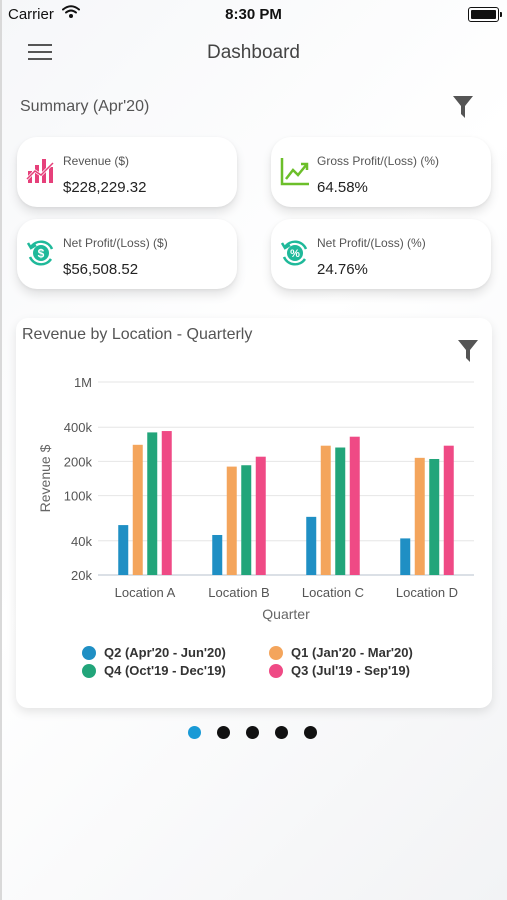  Describe the element at coordinates (381, 172) in the screenshot. I see `gross-profit-card: Gross Profit/(Loss) (%) 64.58%` at that location.